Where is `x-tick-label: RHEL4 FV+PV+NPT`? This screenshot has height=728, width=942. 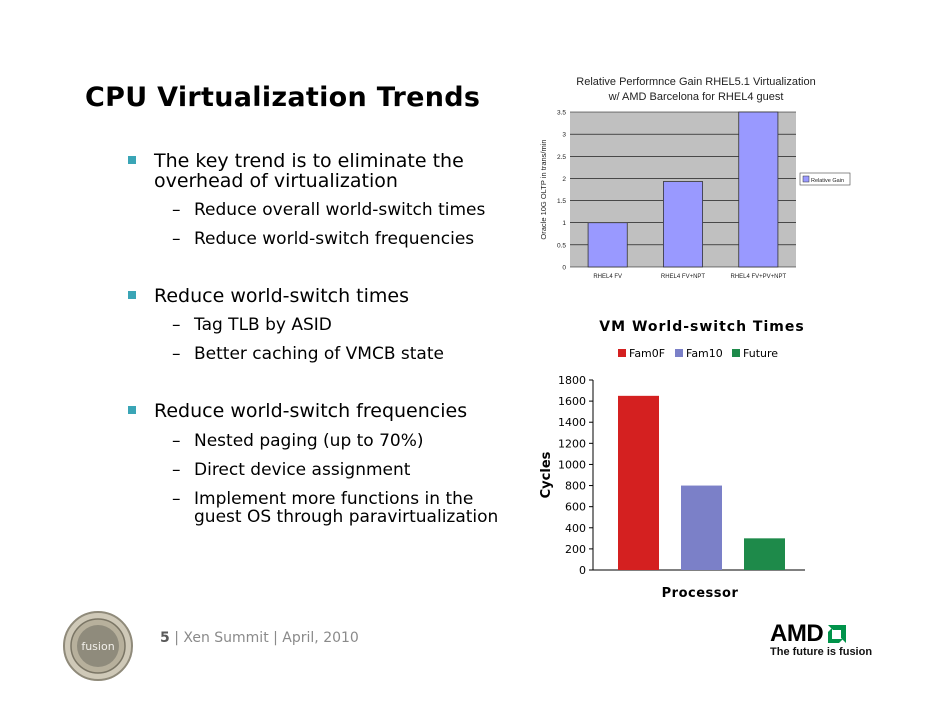 x-tick-label: RHEL4 FV+PV+NPT is located at coordinates (758, 277).